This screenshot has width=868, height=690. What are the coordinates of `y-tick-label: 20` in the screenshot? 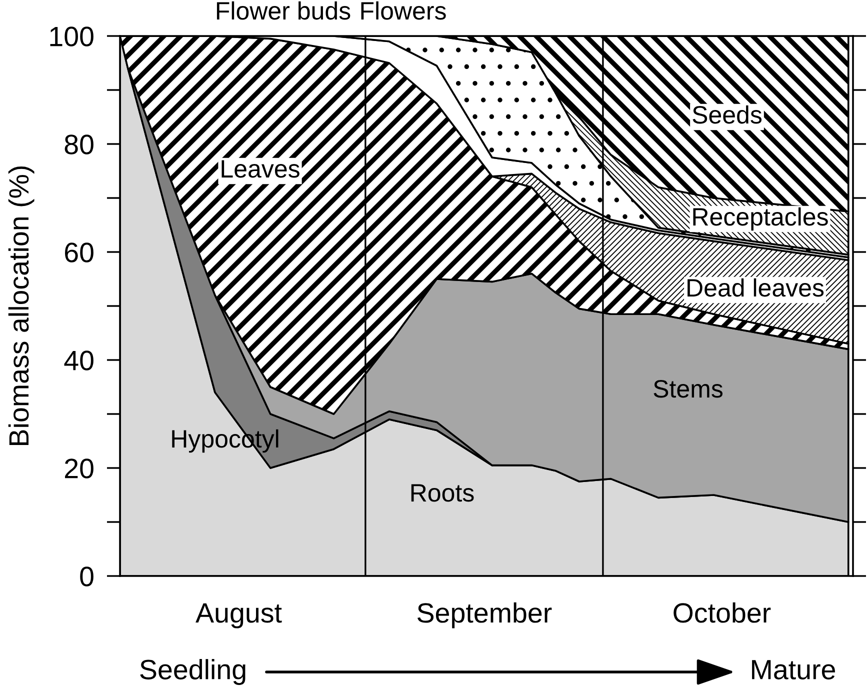 It's located at (79, 468).